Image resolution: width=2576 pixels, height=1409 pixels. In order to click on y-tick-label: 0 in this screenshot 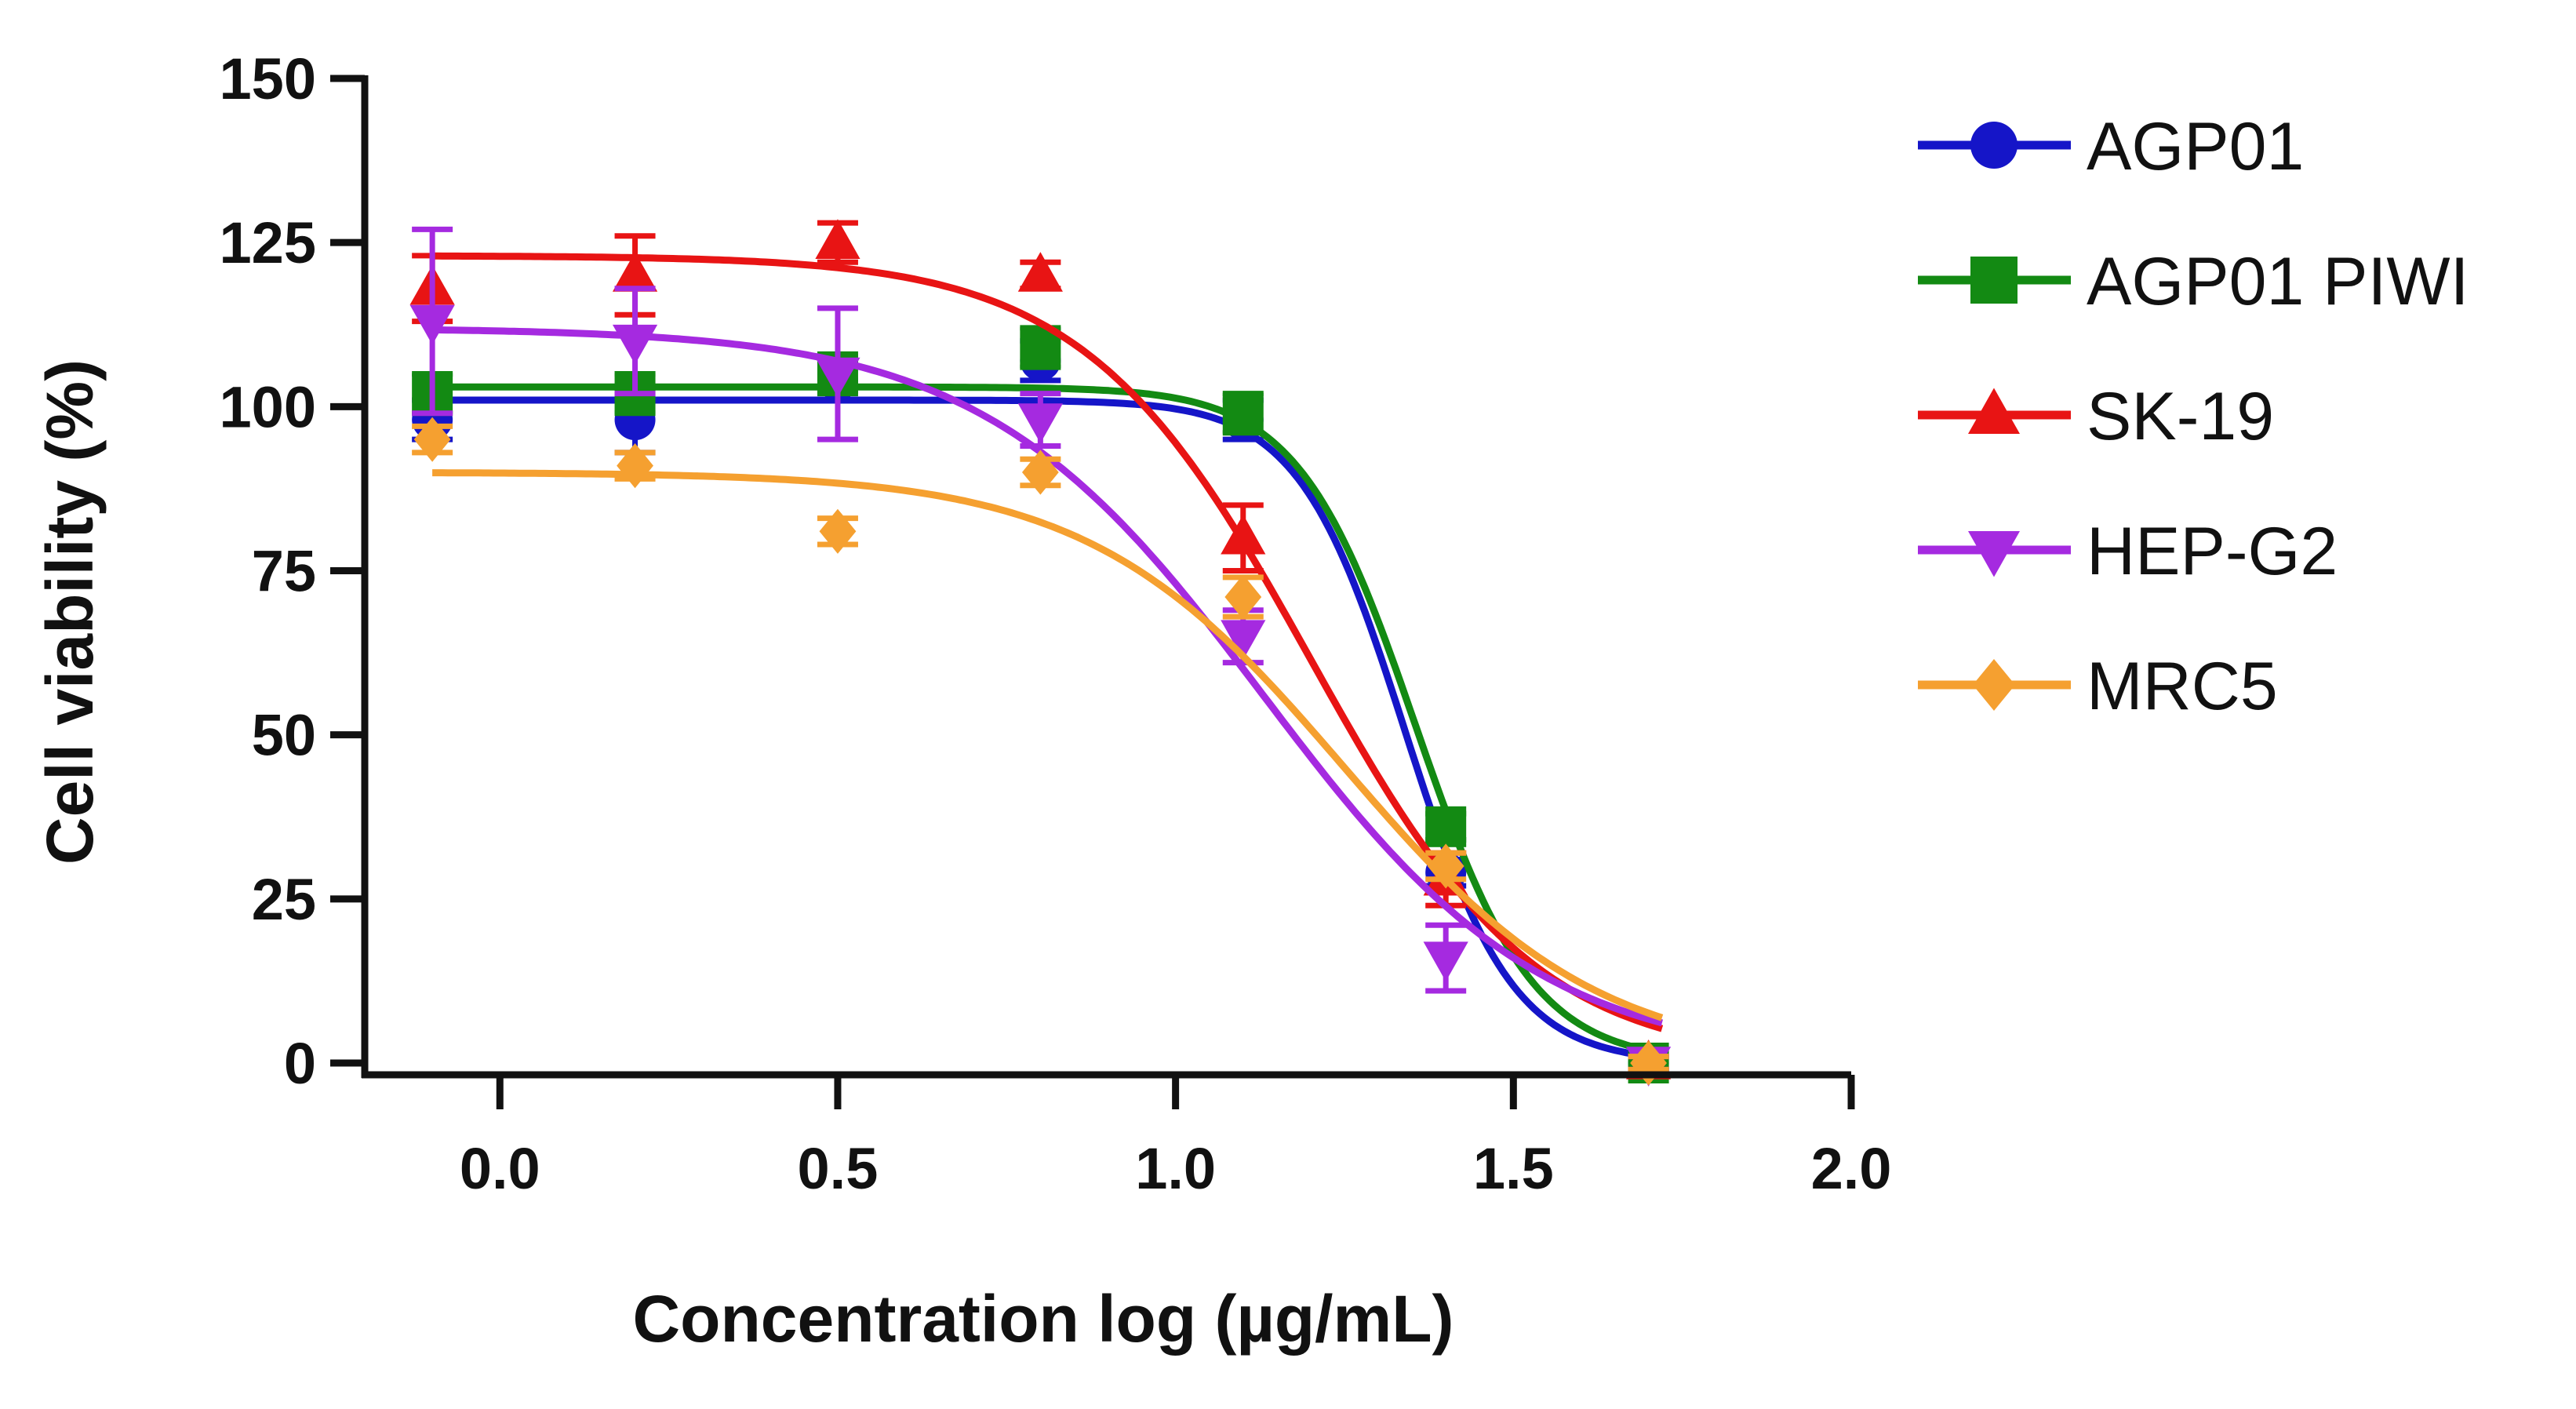, I will do `click(300, 1063)`.